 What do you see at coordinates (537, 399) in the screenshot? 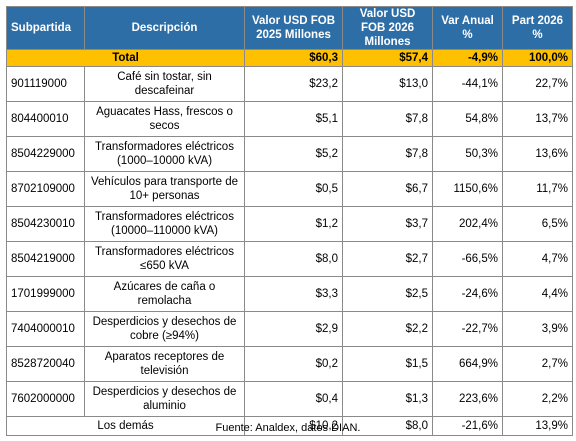
I see `part-cell: 2,2%` at bounding box center [537, 399].